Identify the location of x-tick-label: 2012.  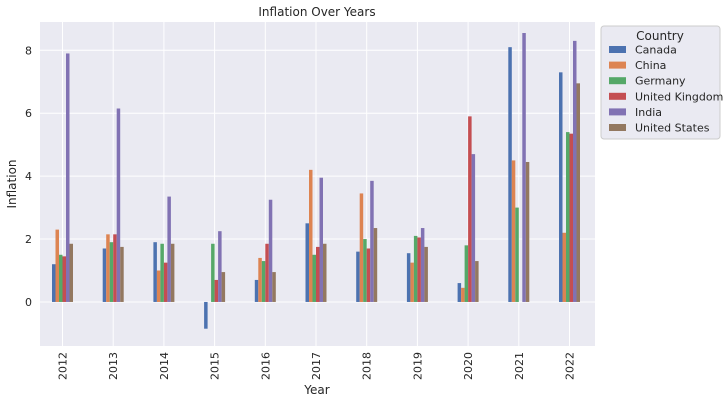
(63, 366).